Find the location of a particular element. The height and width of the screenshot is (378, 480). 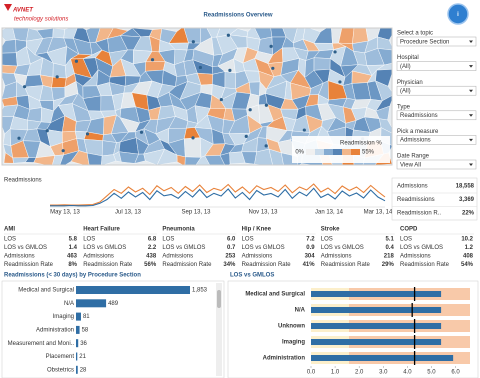

x-tick-label: Jul 13, 13 is located at coordinates (128, 213).